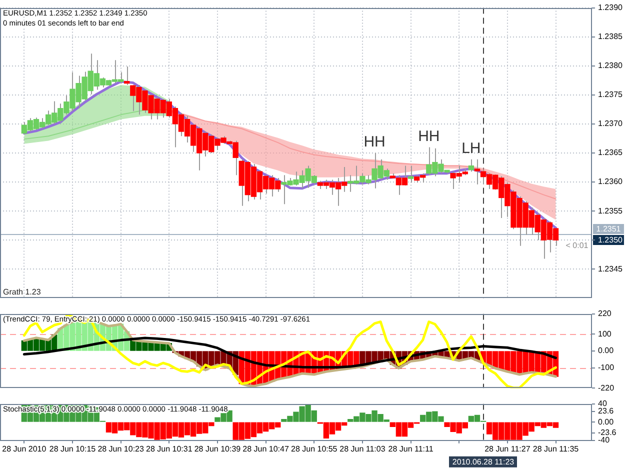 The height and width of the screenshot is (469, 625). Describe the element at coordinates (169, 449) in the screenshot. I see `x-tick-label: 28 Jun 10:31` at that location.